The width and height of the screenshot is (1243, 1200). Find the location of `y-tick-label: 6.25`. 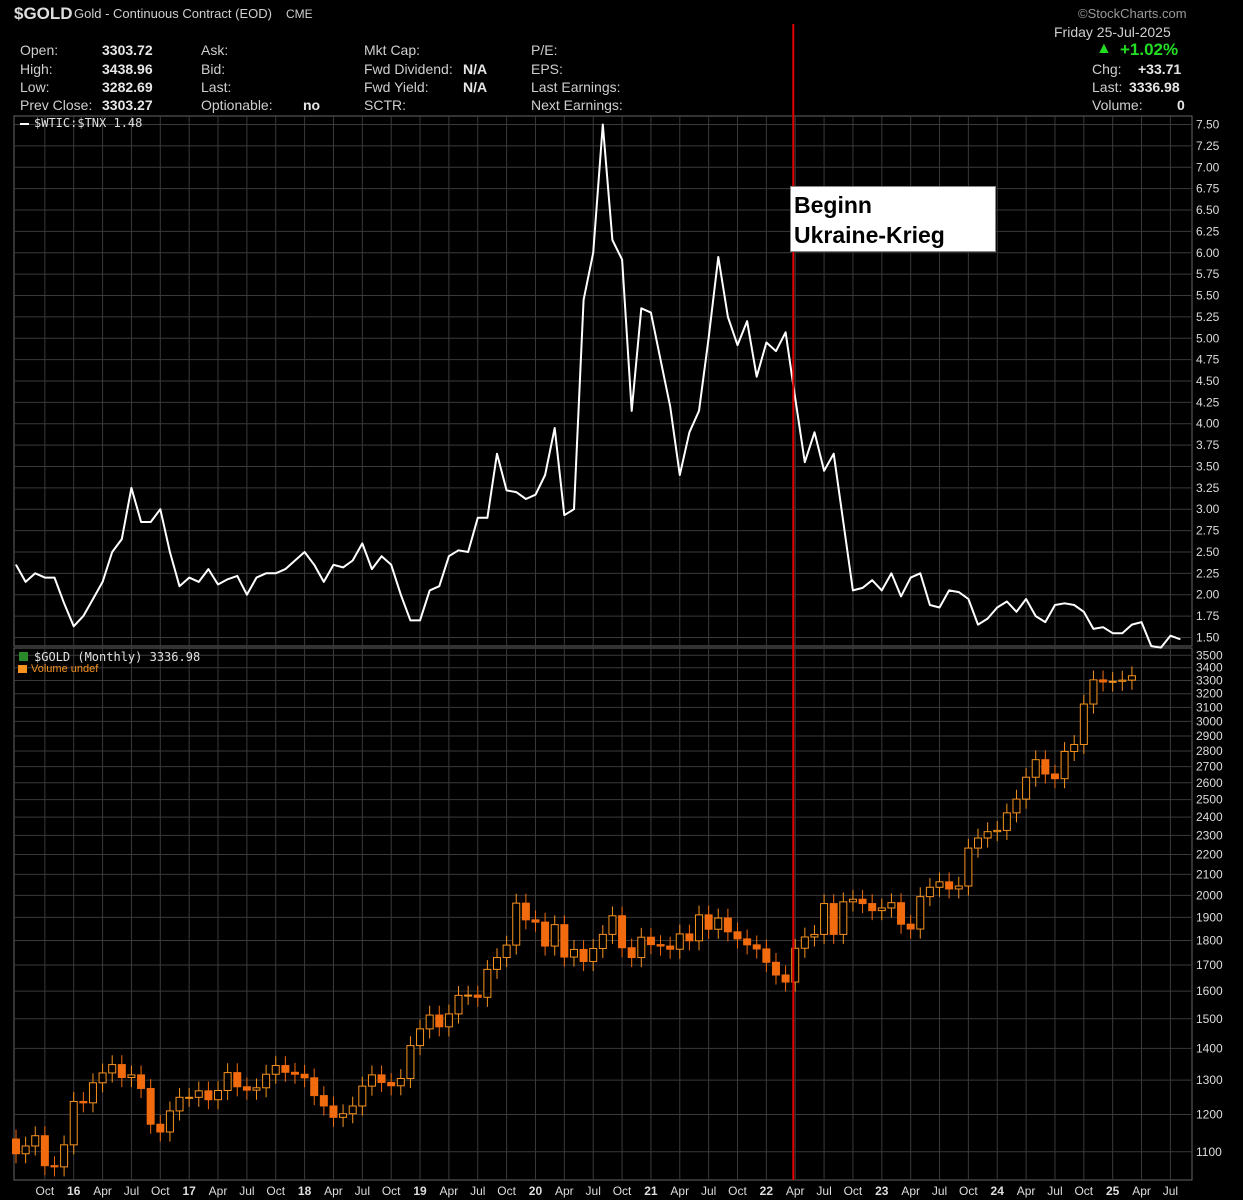

y-tick-label: 6.25 is located at coordinates (1208, 231).